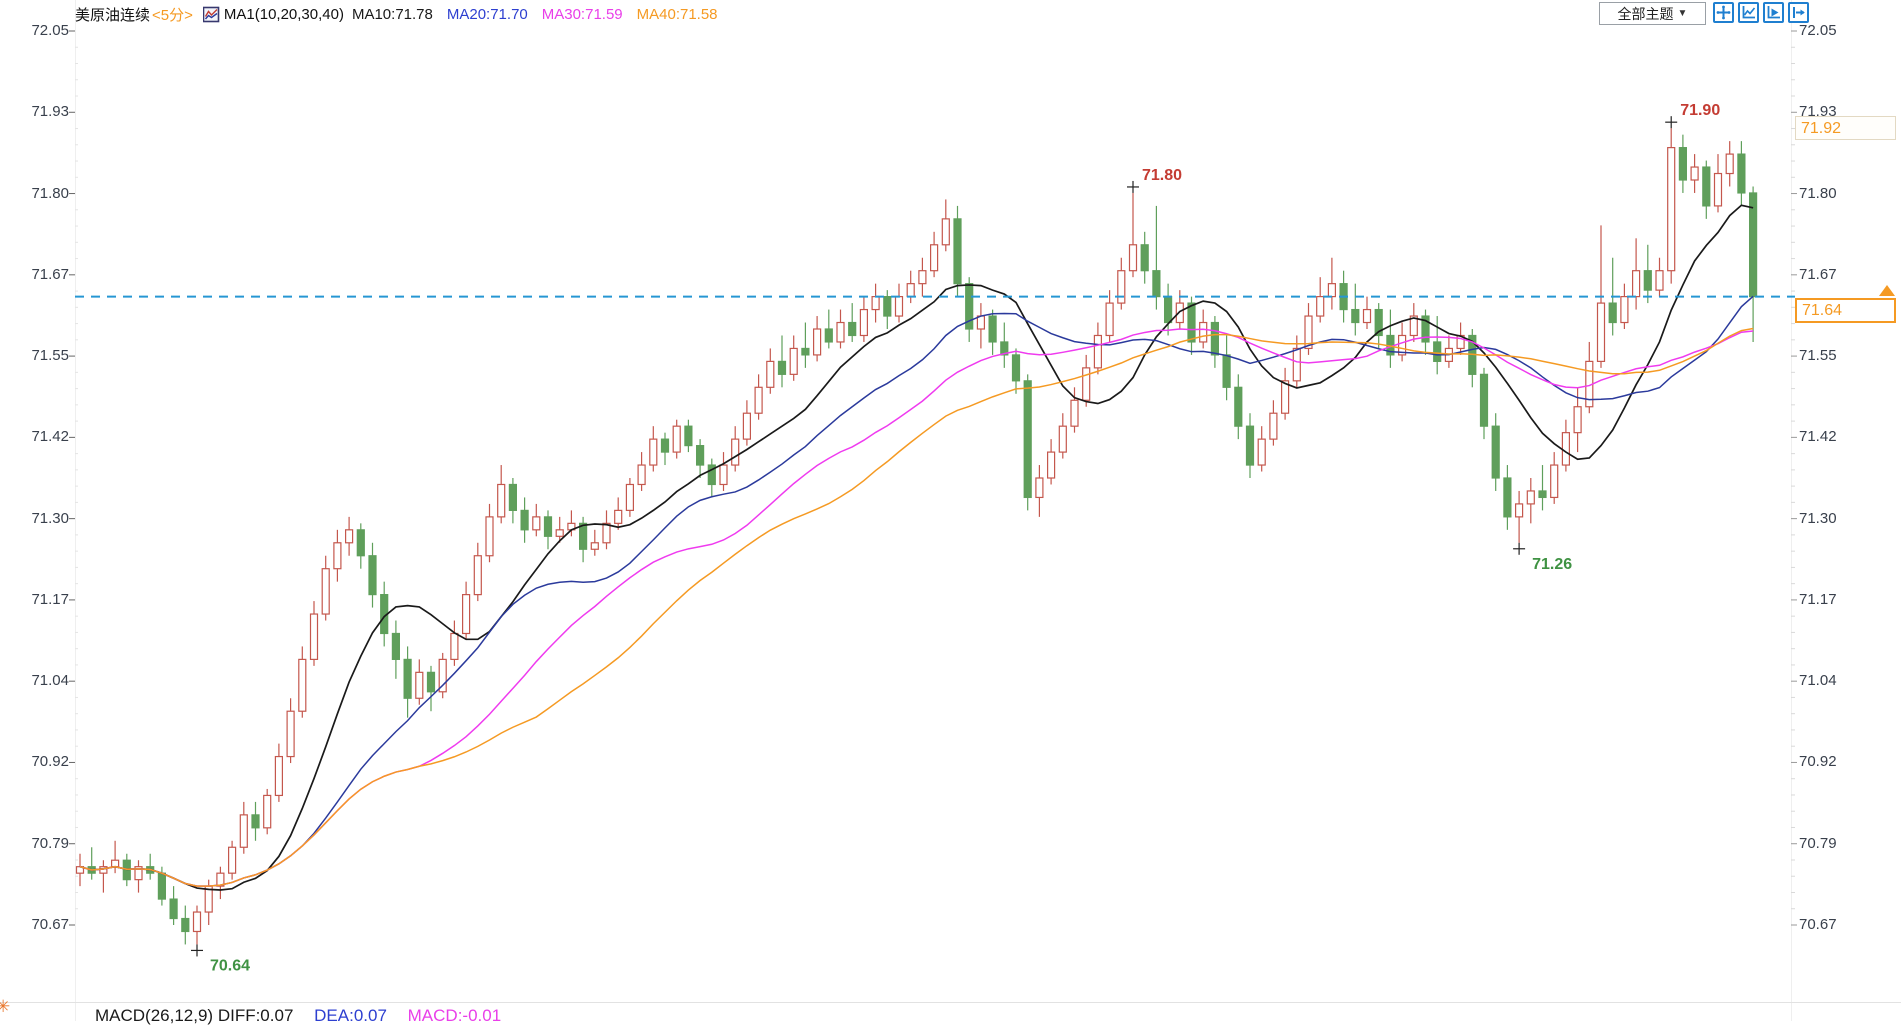 The image size is (1901, 1026). I want to click on last-price-box: 71.64, so click(1845, 310).